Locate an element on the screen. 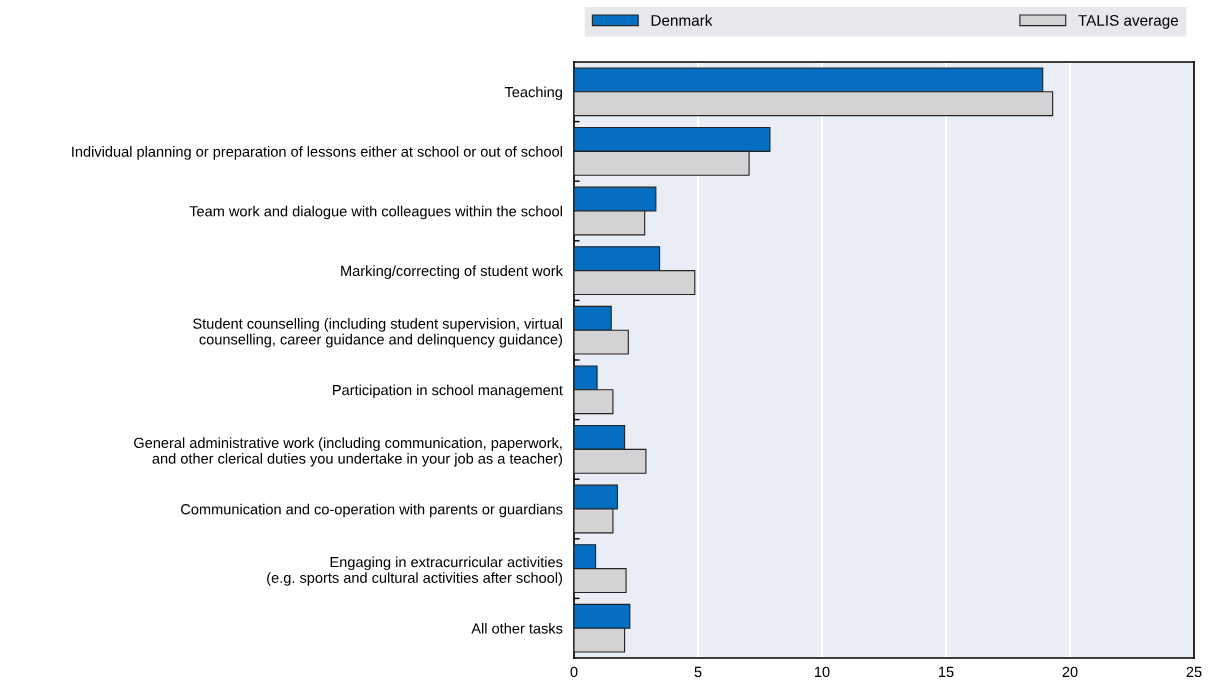 The width and height of the screenshot is (1210, 696). legend-label: TALIS average is located at coordinates (1128, 22).